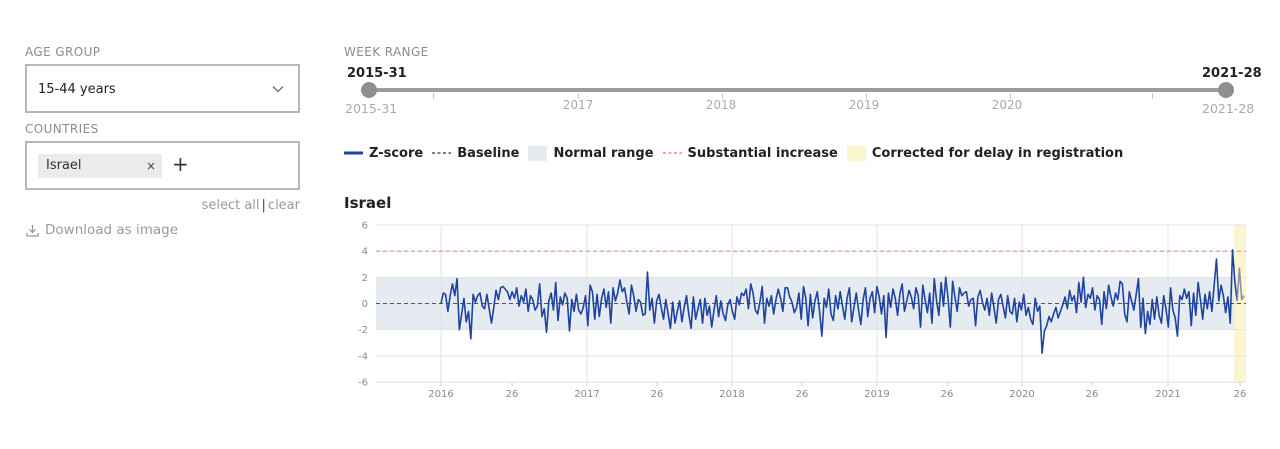 The image size is (1280, 449). I want to click on download-button: Download as image, so click(102, 230).